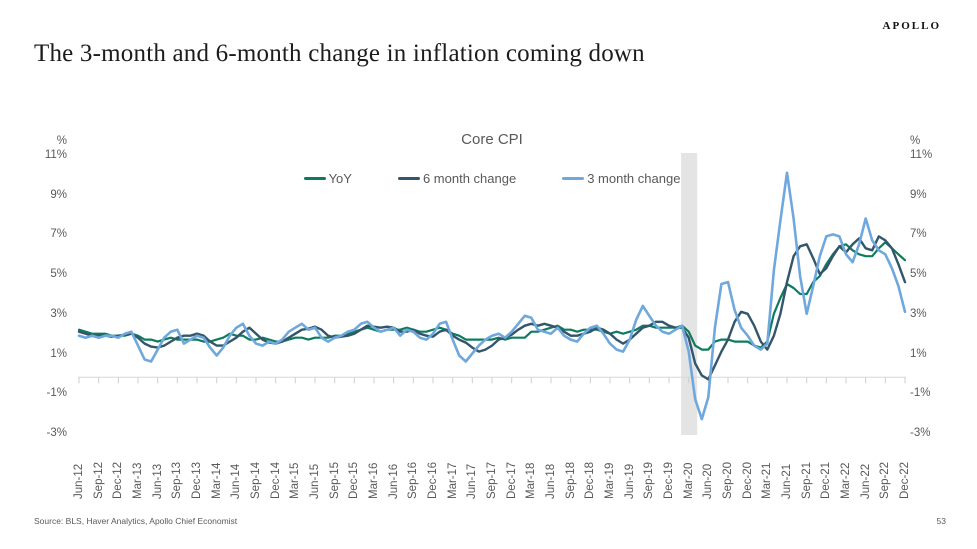 This screenshot has width=977, height=549. I want to click on chart-legend: YoY 6 month change 3 month change, so click(492, 178).